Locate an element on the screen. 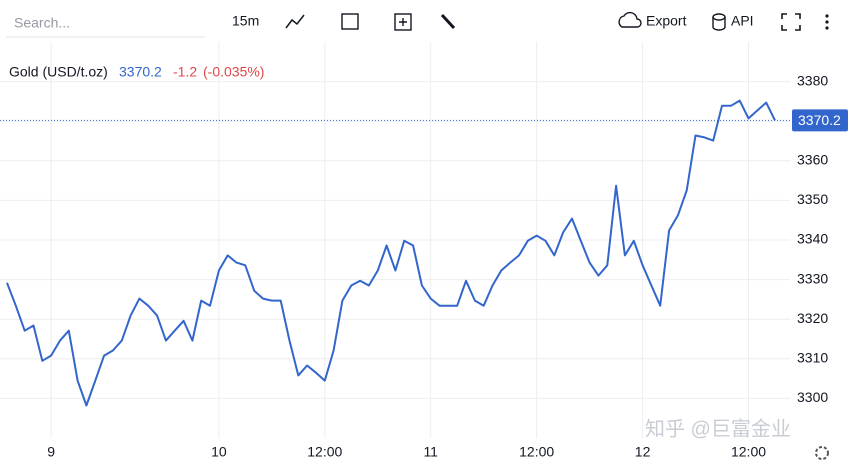 The image size is (851, 463). y-tick-label: 3360 is located at coordinates (812, 160).